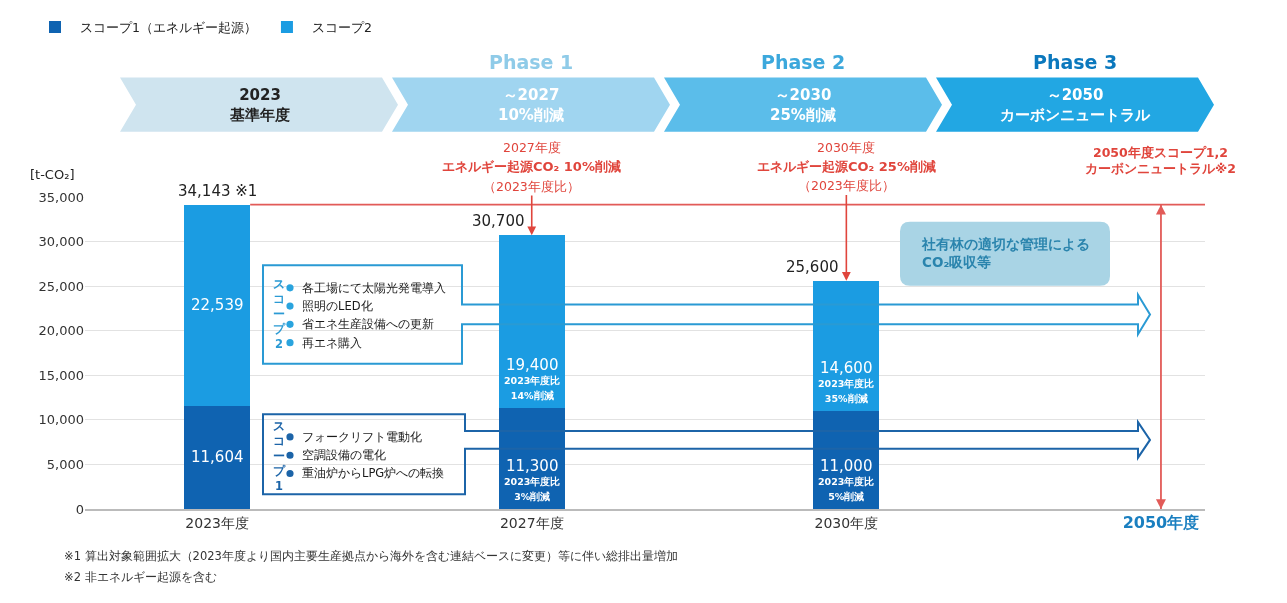  Describe the element at coordinates (846, 147) in the screenshot. I see `text: 2030年度` at that location.